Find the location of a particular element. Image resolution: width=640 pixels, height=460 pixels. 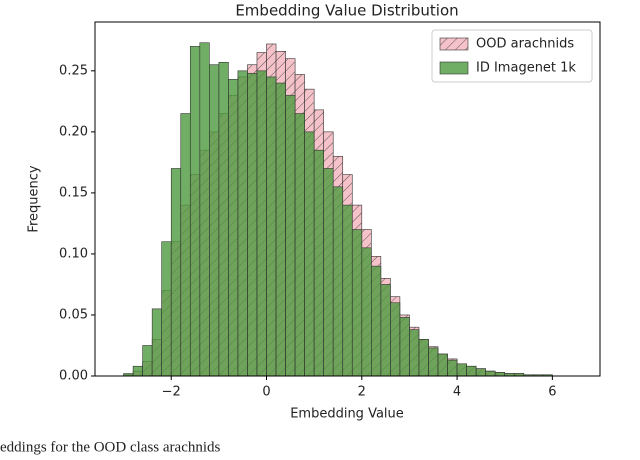

y-tick-label: 0.20 is located at coordinates (73, 131).